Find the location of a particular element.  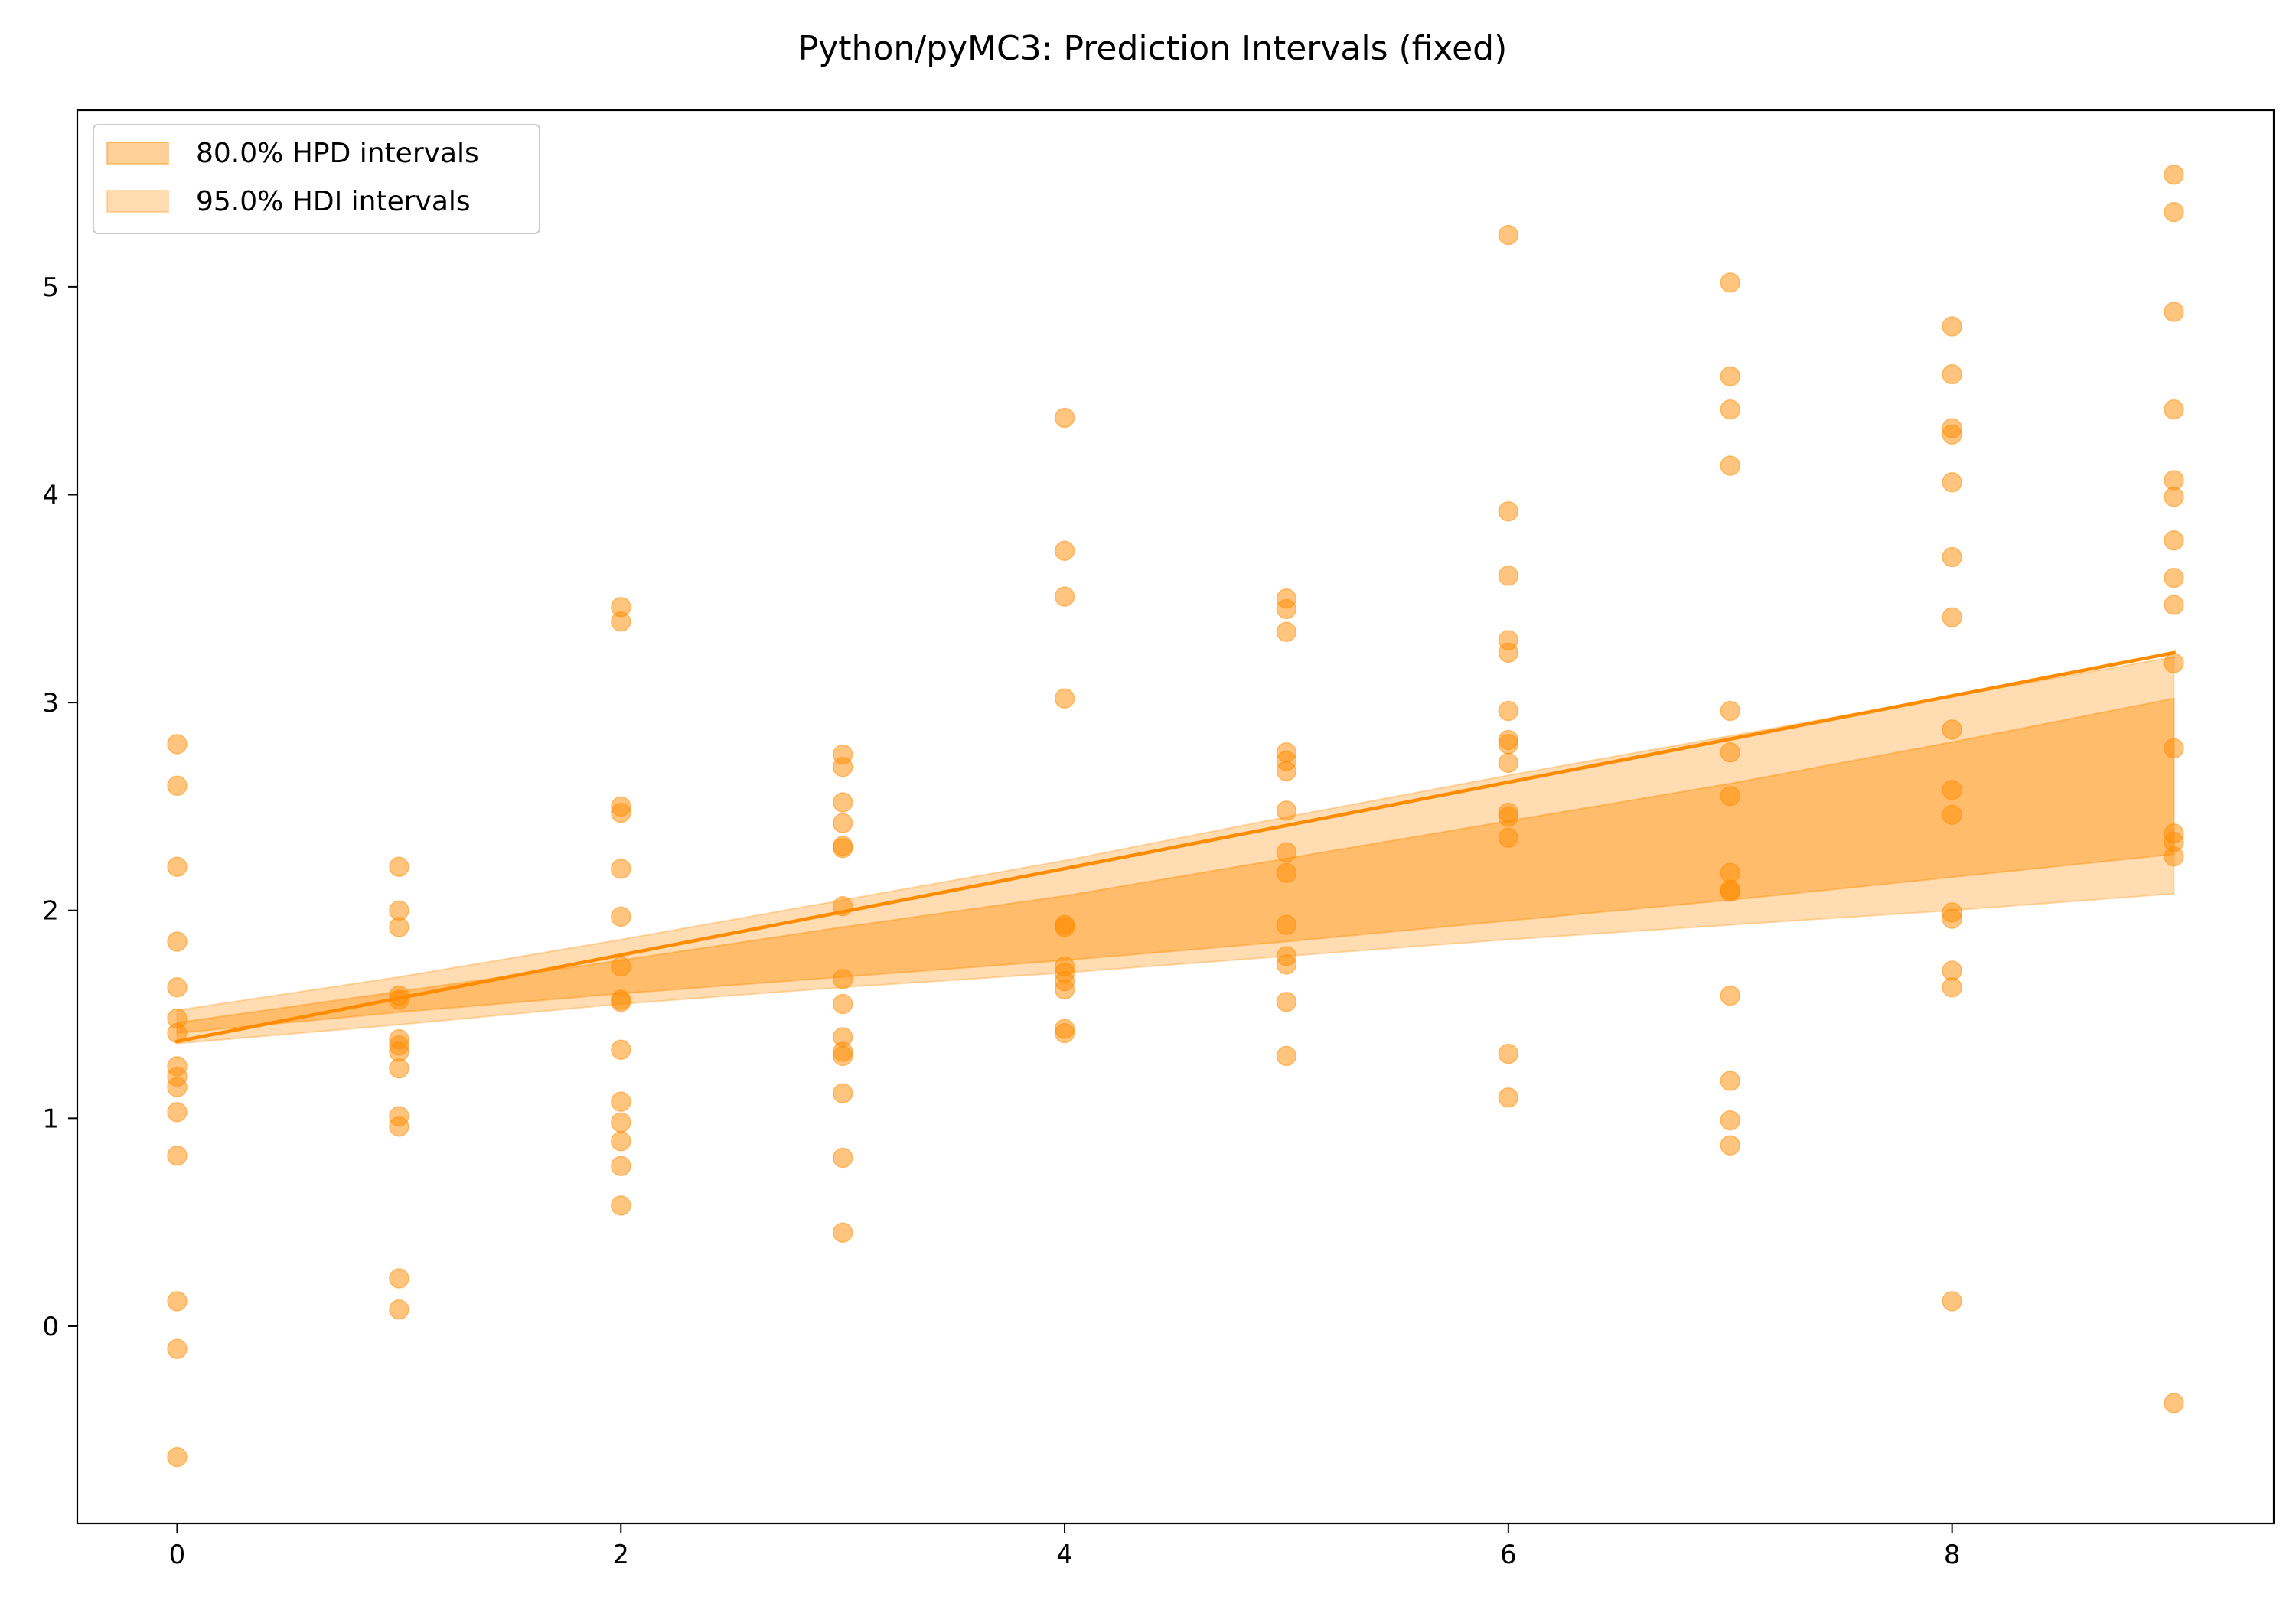

y-tick-label: 0 is located at coordinates (50, 1327).